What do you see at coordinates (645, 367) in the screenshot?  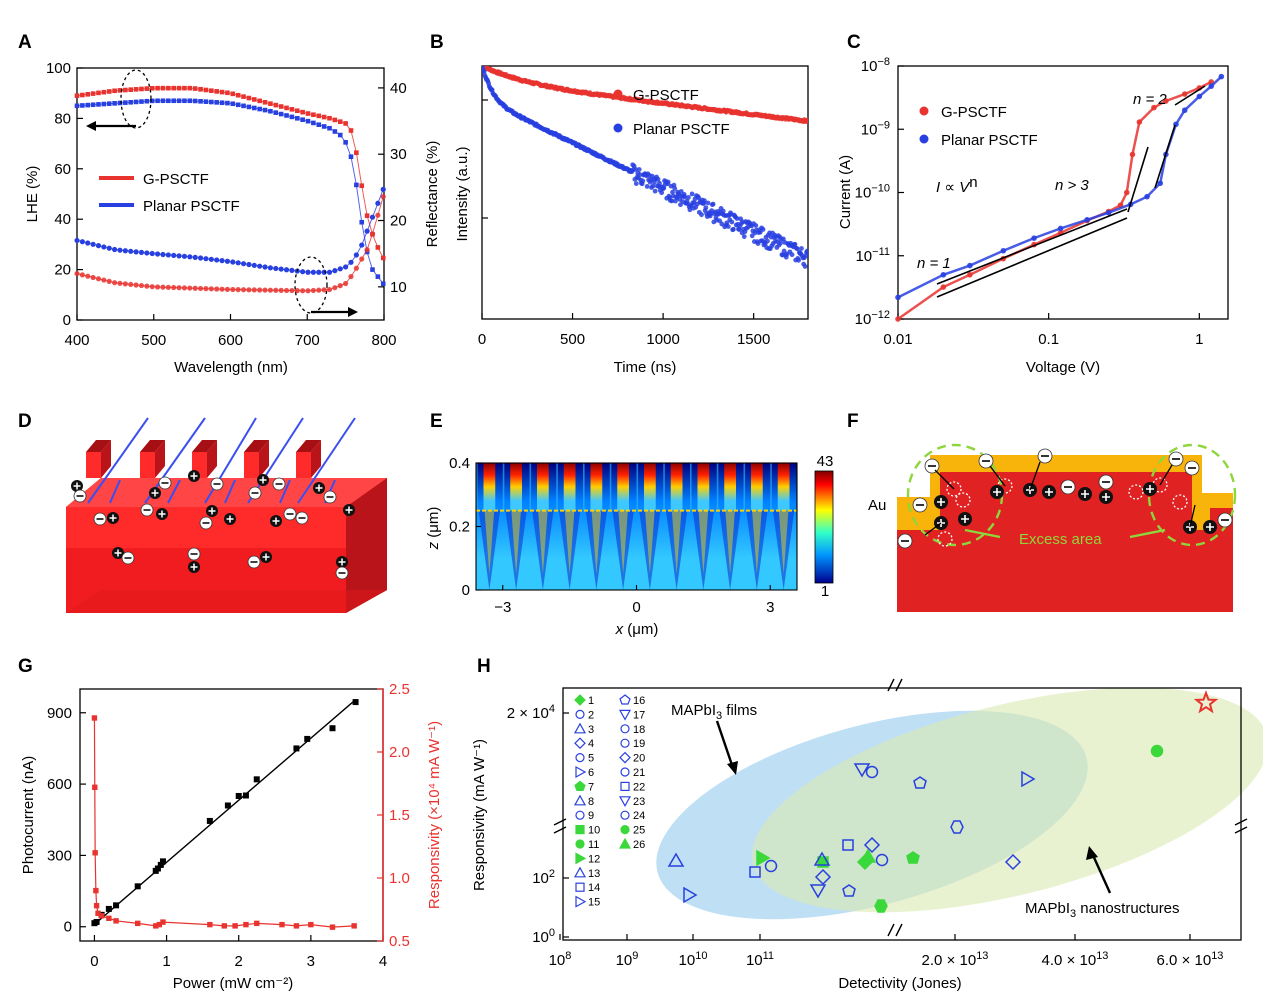 I see `panel-b-x-axis-label: Time (ns)` at bounding box center [645, 367].